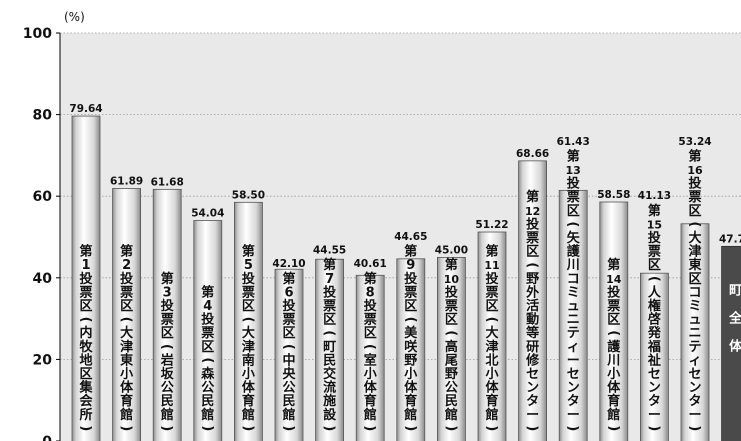  What do you see at coordinates (573, 265) in the screenshot?
I see `bar-label-char: 川` at bounding box center [573, 265].